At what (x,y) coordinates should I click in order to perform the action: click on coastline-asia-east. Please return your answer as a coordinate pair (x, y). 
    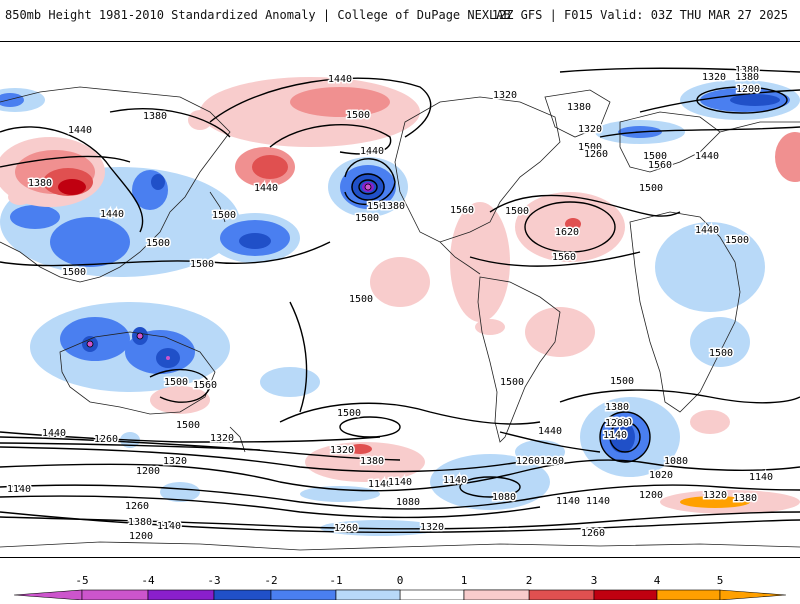
    Looking at the image, I should click on (759, 127).